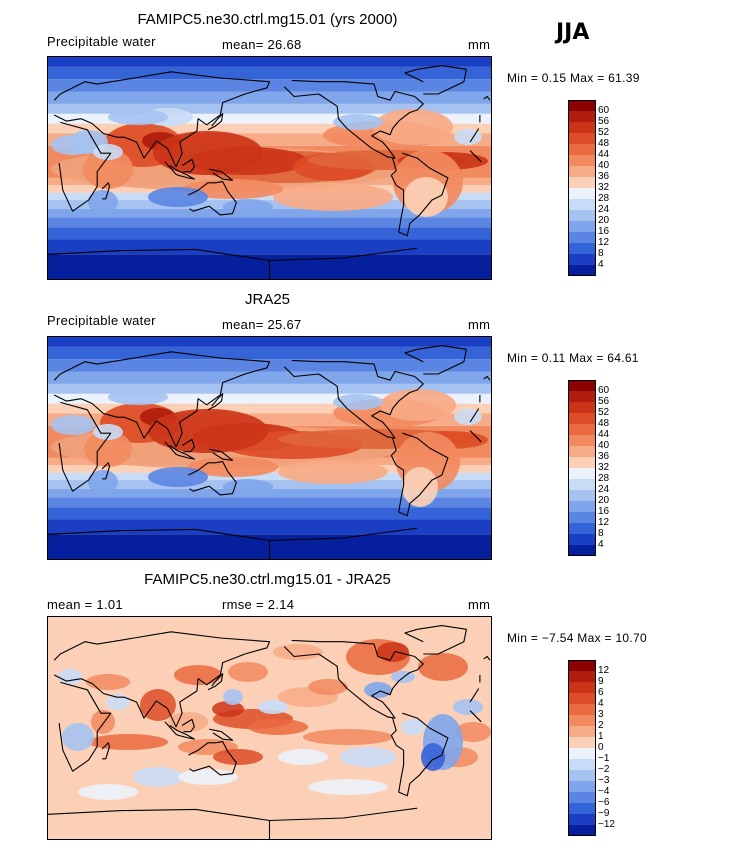  Describe the element at coordinates (604, 791) in the screenshot. I see `colorbar-tick-label: −4` at that location.